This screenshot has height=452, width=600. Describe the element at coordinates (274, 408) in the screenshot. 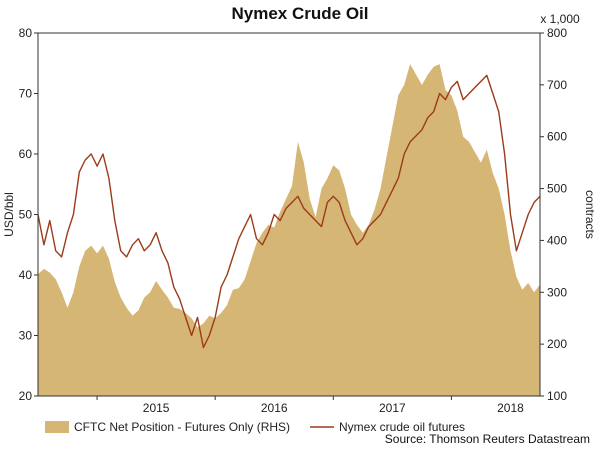

I see `x-tick-label: 2016` at that location.